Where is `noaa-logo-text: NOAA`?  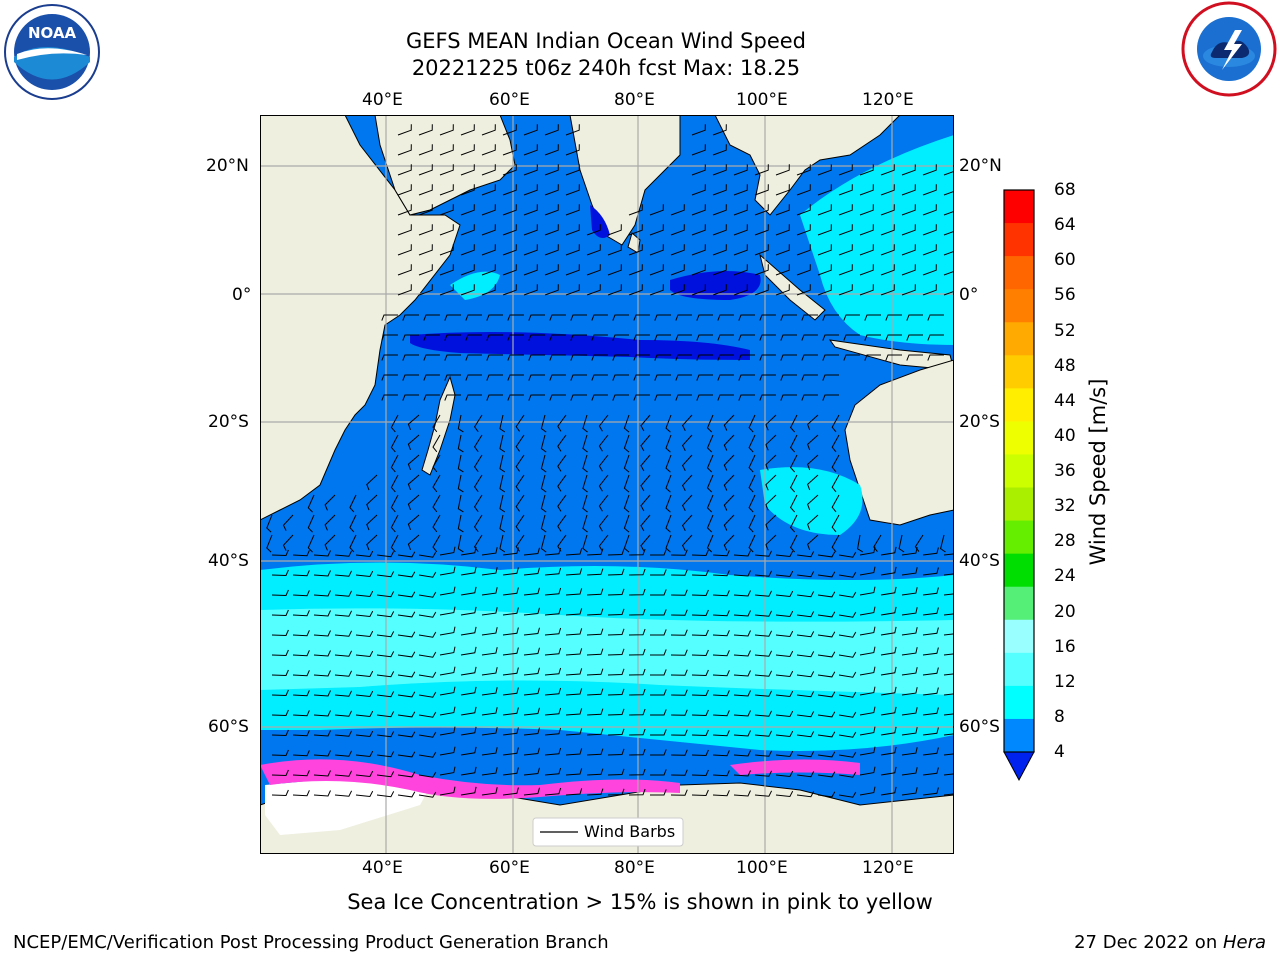
noaa-logo-text: NOAA is located at coordinates (52, 33).